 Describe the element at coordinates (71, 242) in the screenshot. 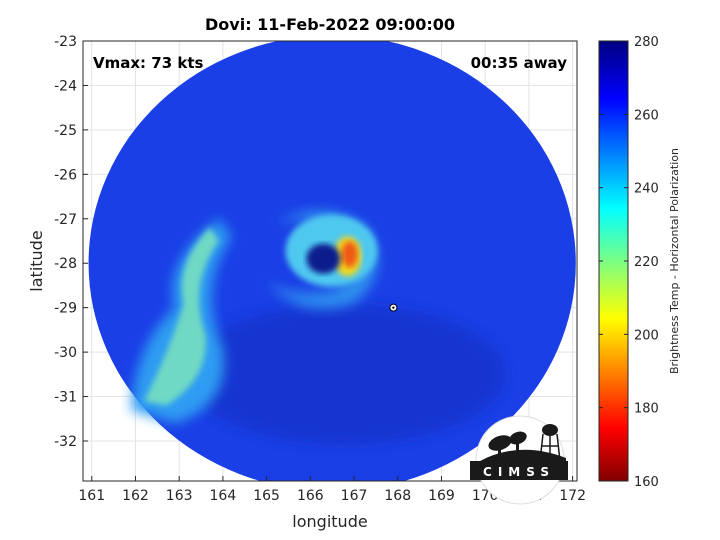

I see `y-axis: -23 -24 -25 -26 -27 -28 -29 -30 -31 -32` at that location.